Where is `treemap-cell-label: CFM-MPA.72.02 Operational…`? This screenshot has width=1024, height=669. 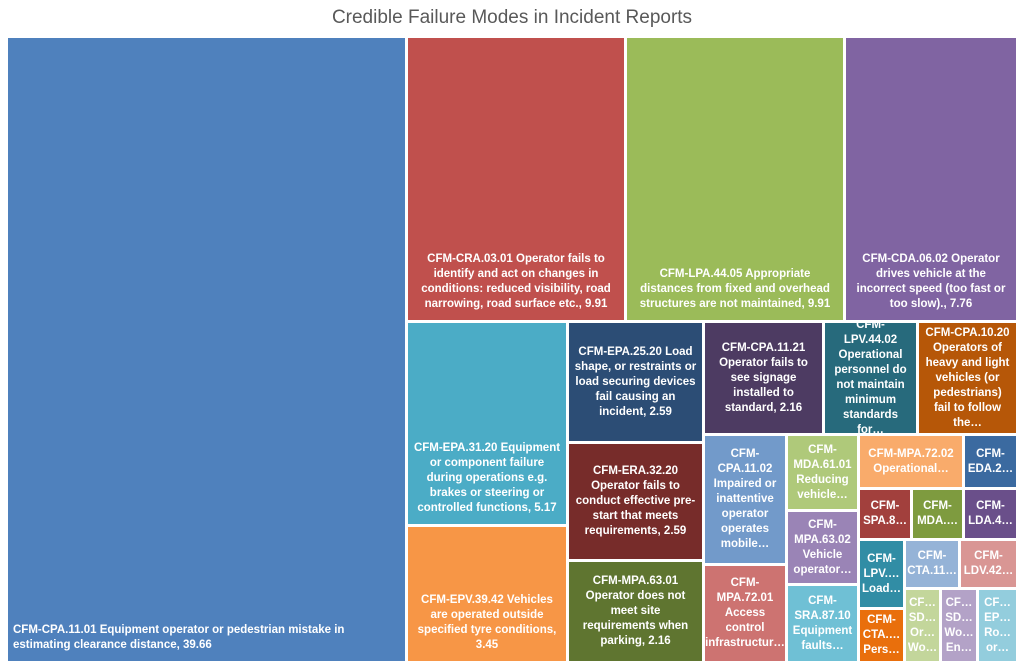 treemap-cell-label: CFM-MPA.72.02 Operational… is located at coordinates (911, 461).